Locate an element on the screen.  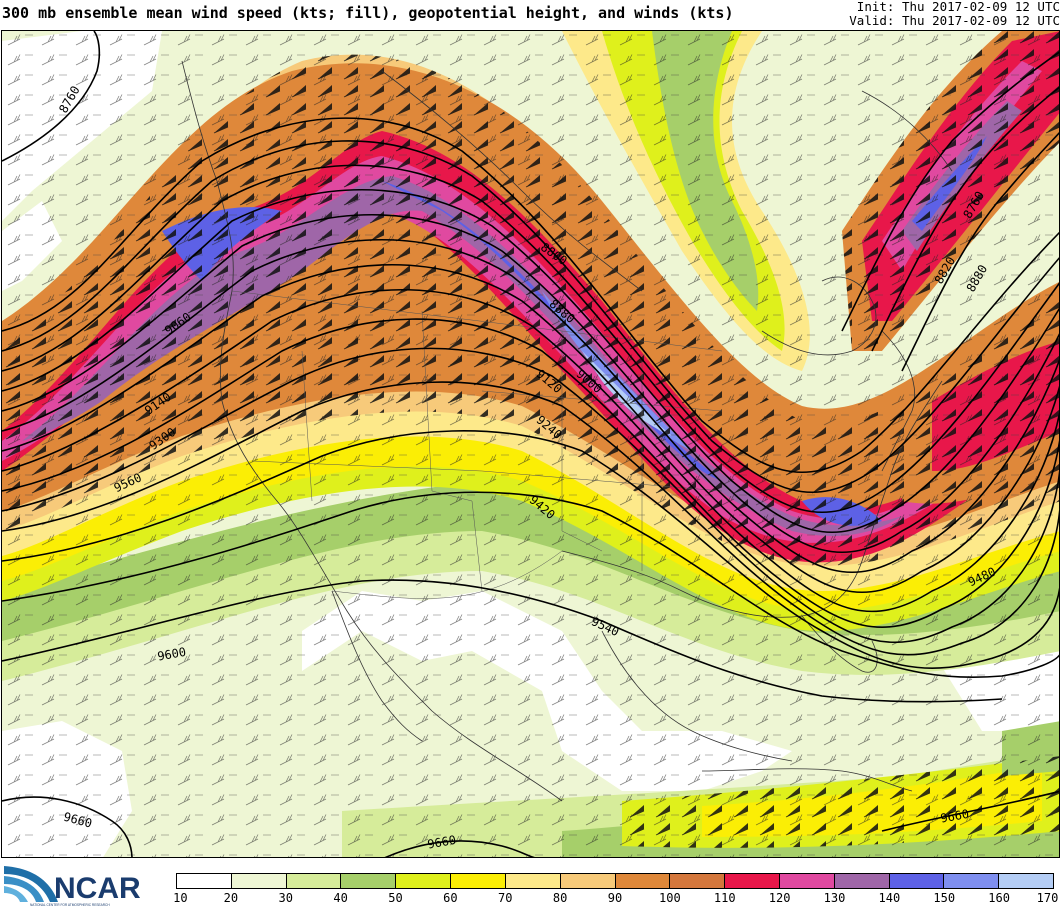
svg-text: 9600 is located at coordinates (171, 654).